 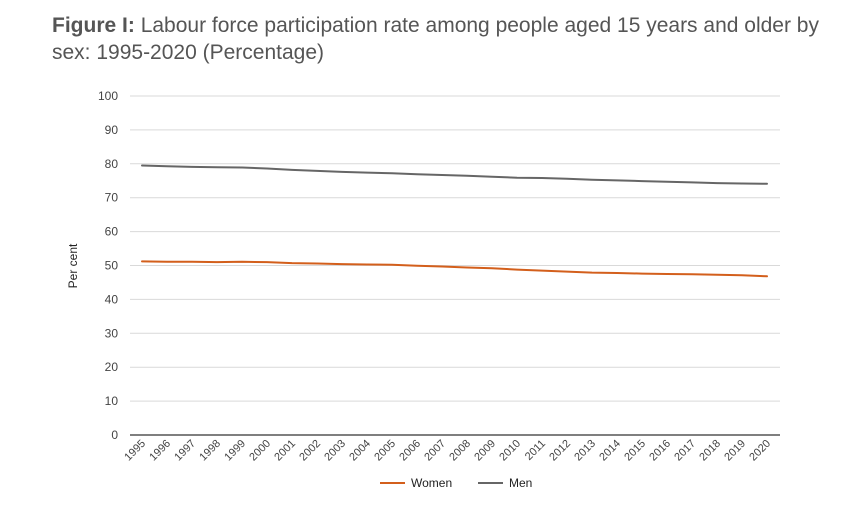 I want to click on y-tick-label: 10, so click(x=112, y=401).